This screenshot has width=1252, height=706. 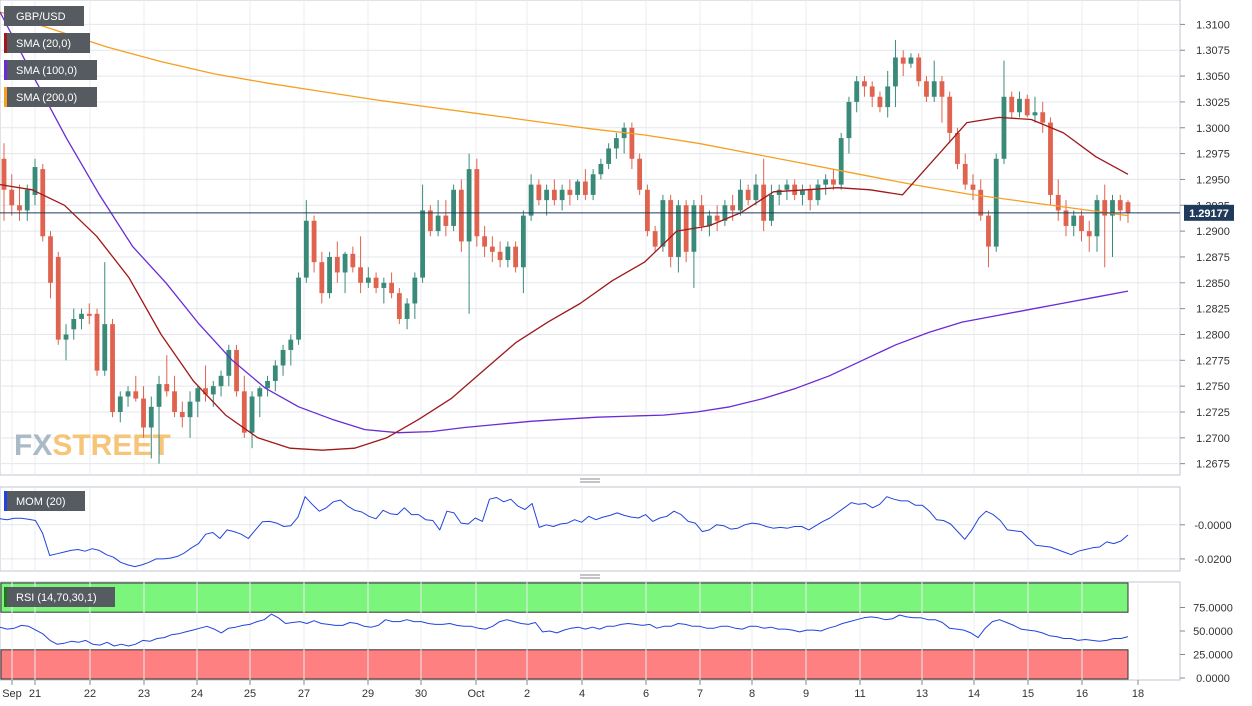 I want to click on time-tick-label: 24, so click(x=197, y=694).